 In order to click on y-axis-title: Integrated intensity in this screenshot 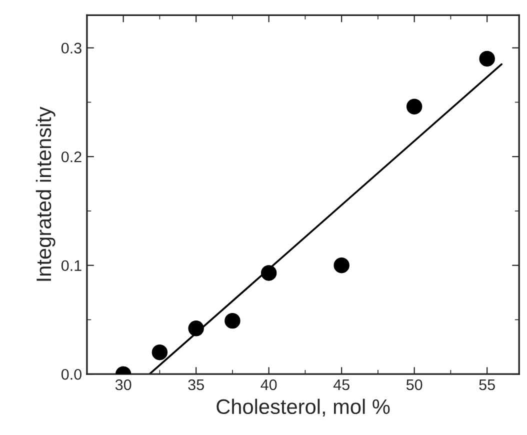, I will do `click(46, 193)`.